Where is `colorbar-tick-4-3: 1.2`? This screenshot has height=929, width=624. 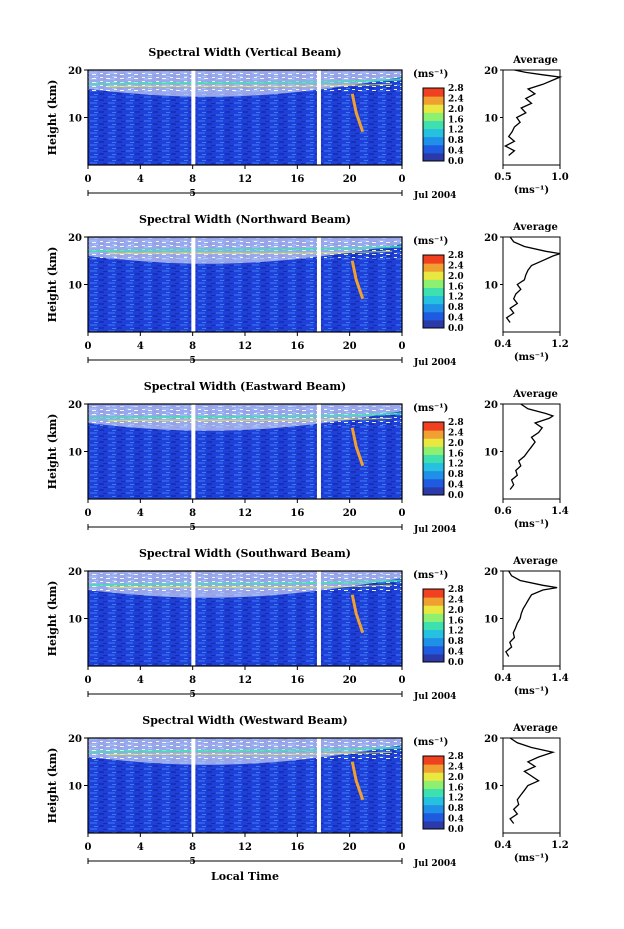
colorbar-tick-4-3: 1.2 is located at coordinates (456, 799).